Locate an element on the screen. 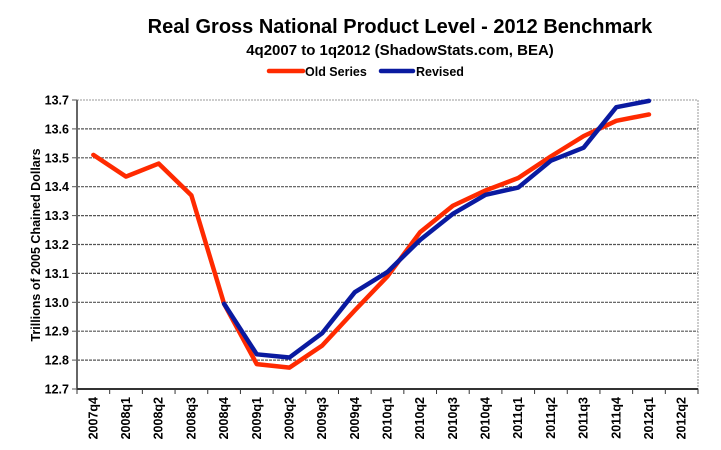  legend-label-revised: Revised is located at coordinates (440, 72).